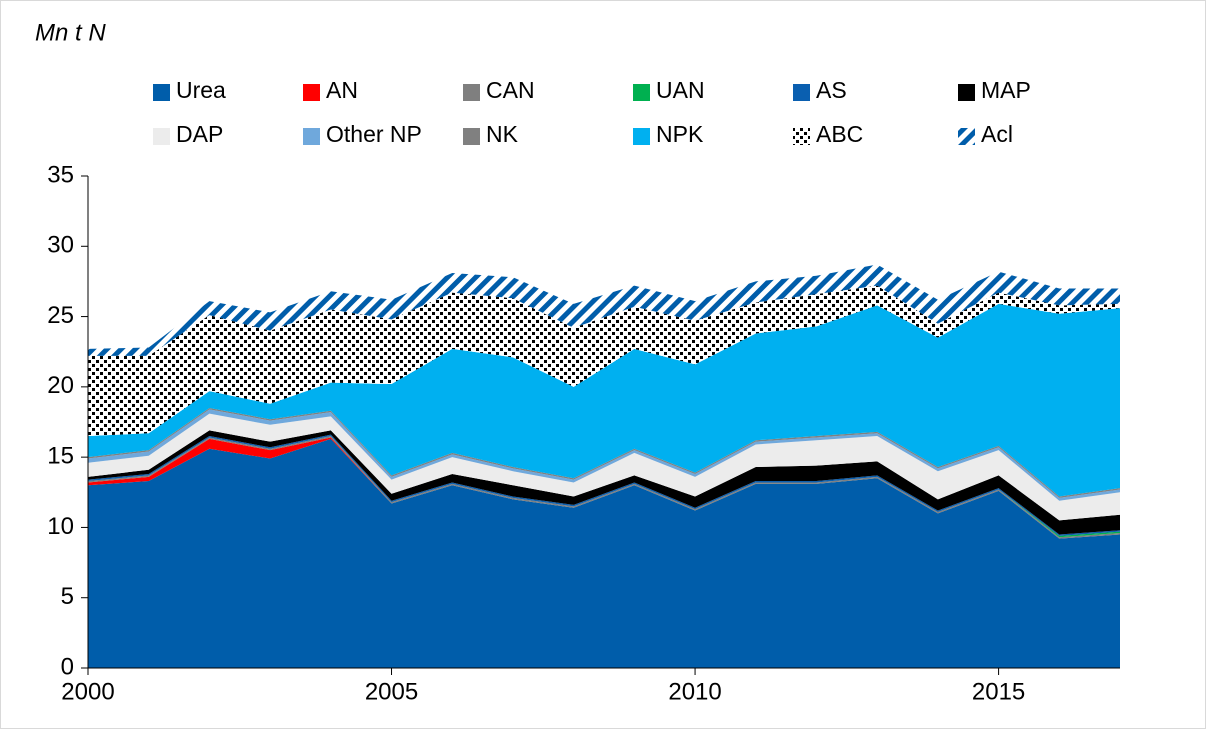 The height and width of the screenshot is (729, 1206). Describe the element at coordinates (1006, 90) in the screenshot. I see `legend-label: MAP` at that location.